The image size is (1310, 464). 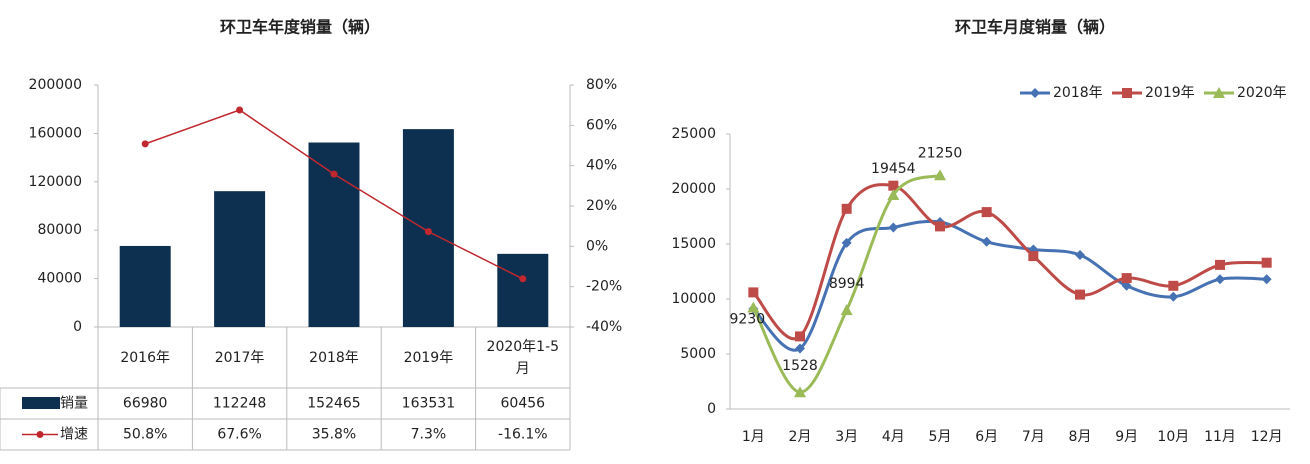 I want to click on x-tick-label: 2019年, so click(x=428, y=358).